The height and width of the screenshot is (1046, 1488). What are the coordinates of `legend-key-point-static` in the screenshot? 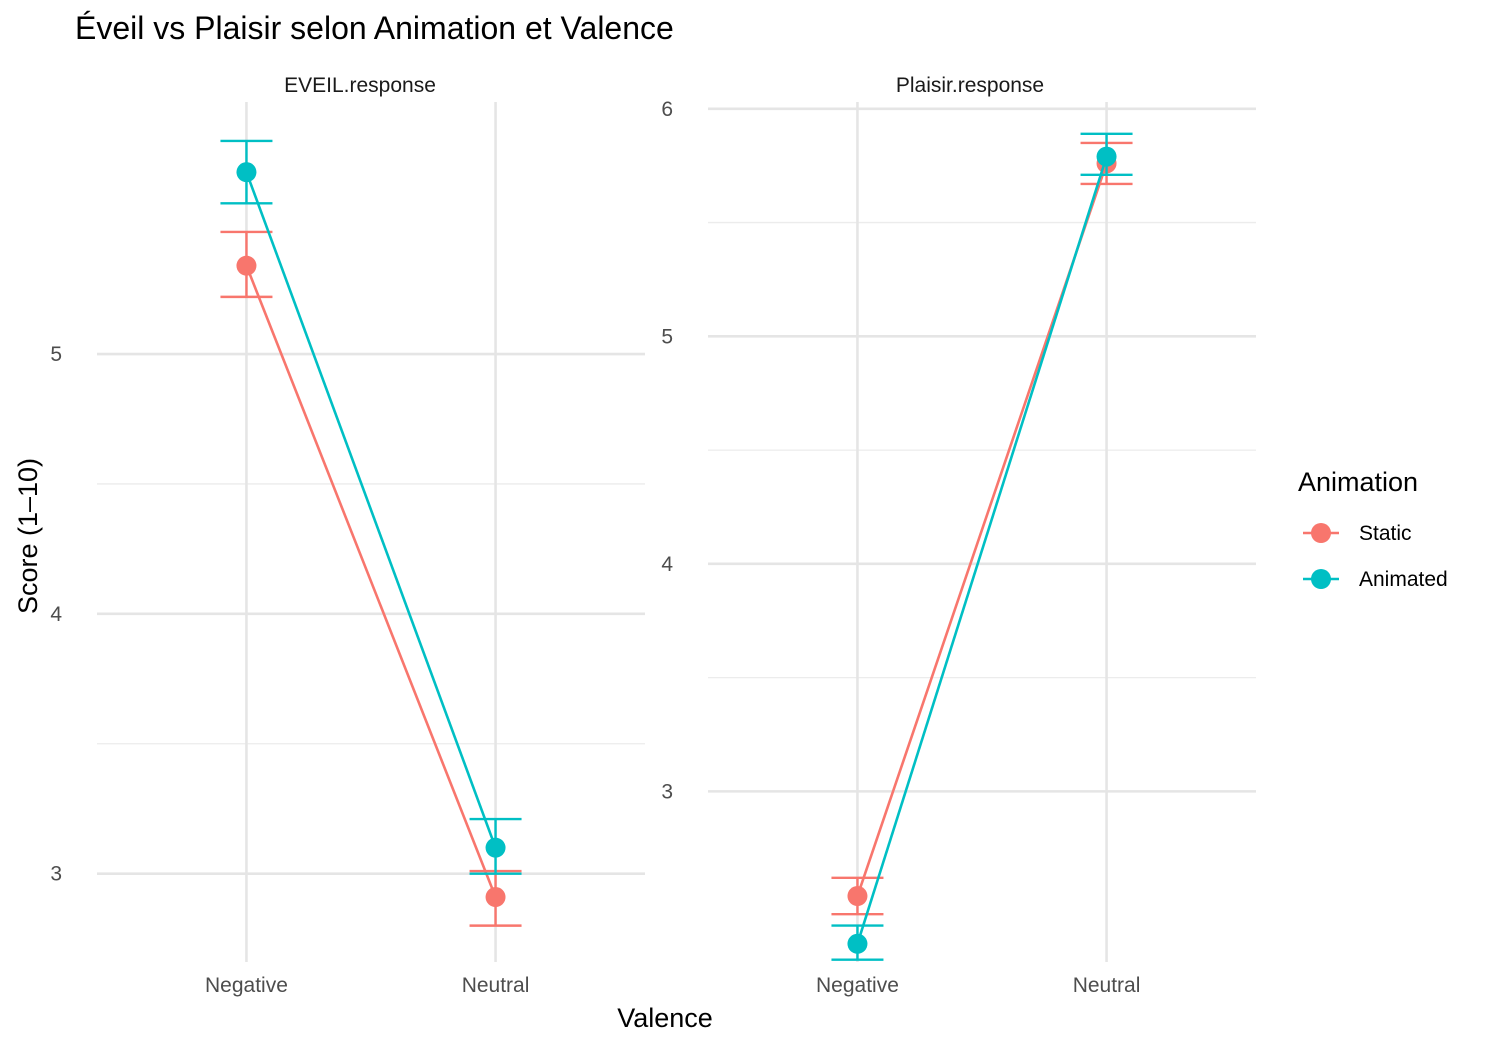 It's located at (1321, 533).